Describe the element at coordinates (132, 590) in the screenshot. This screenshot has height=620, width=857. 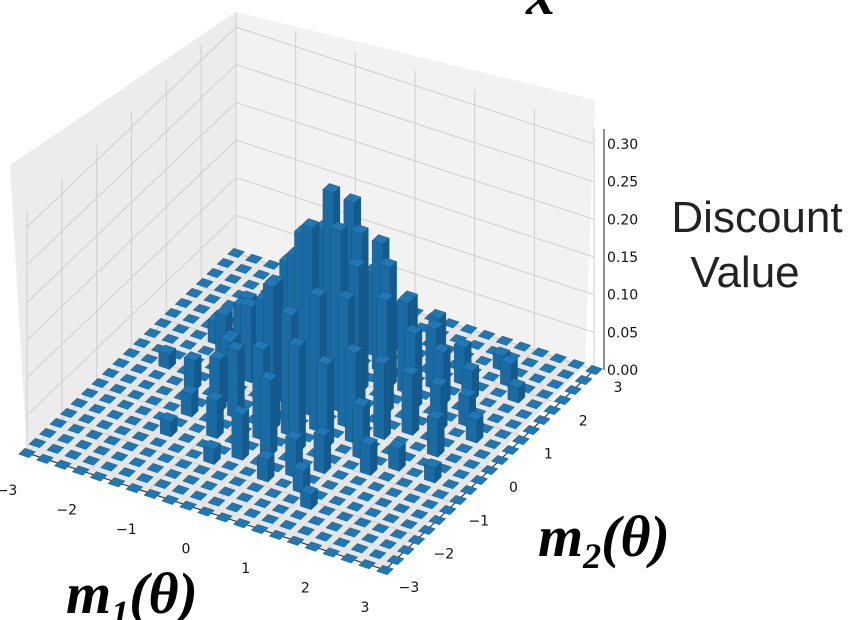
I see `xlabel: m1(θ)` at that location.